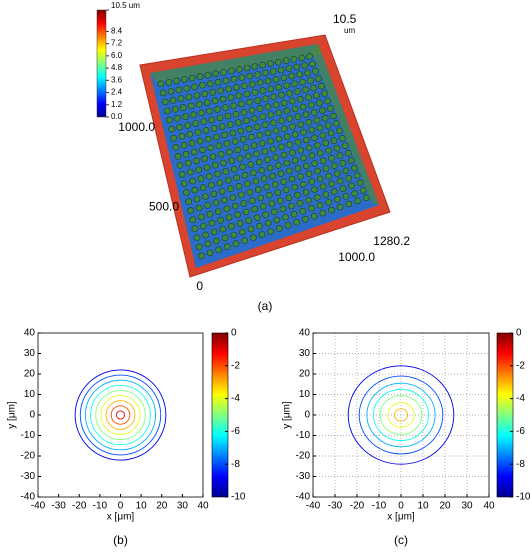 The height and width of the screenshot is (555, 530). What do you see at coordinates (303, 476) in the screenshot?
I see `y-tick-label: -30` at bounding box center [303, 476].